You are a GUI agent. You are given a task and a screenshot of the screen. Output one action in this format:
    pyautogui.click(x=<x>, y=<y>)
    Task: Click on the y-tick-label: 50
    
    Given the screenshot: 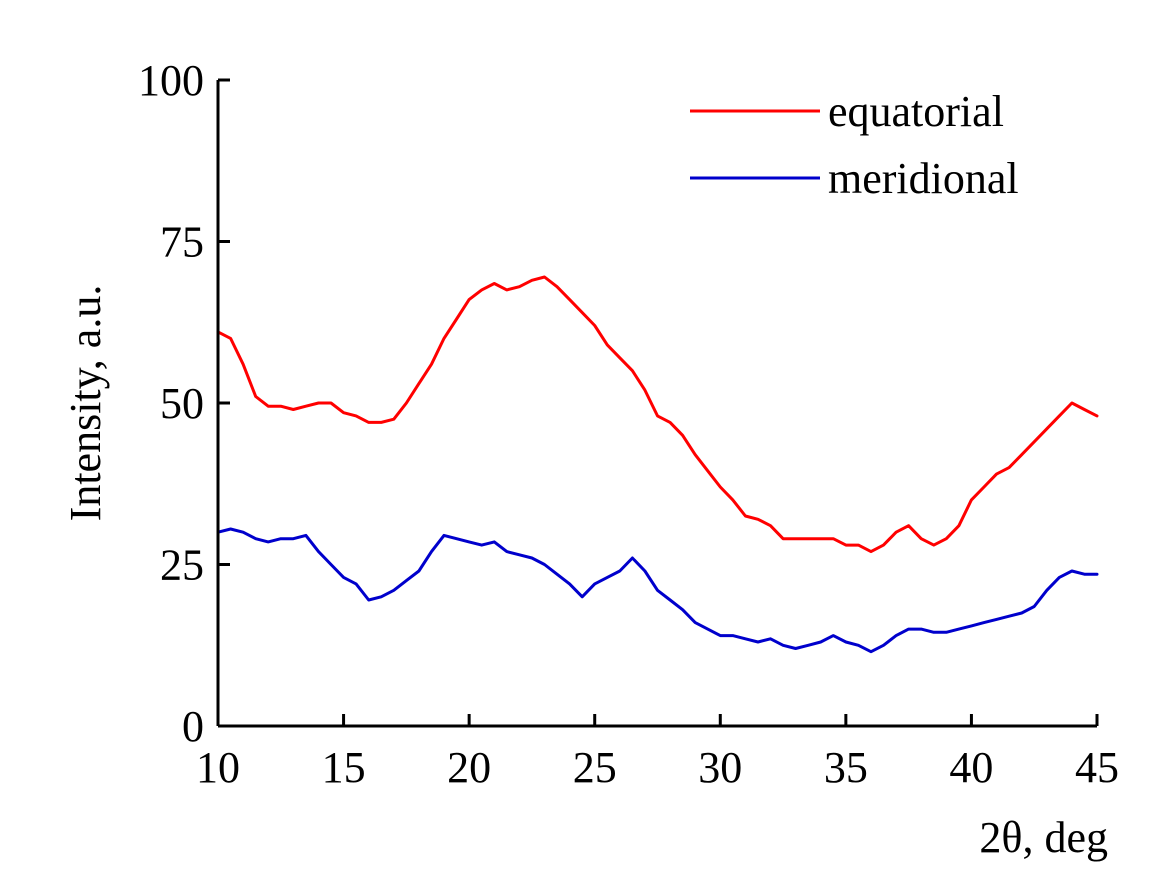 What is the action you would take?
    pyautogui.click(x=182, y=403)
    